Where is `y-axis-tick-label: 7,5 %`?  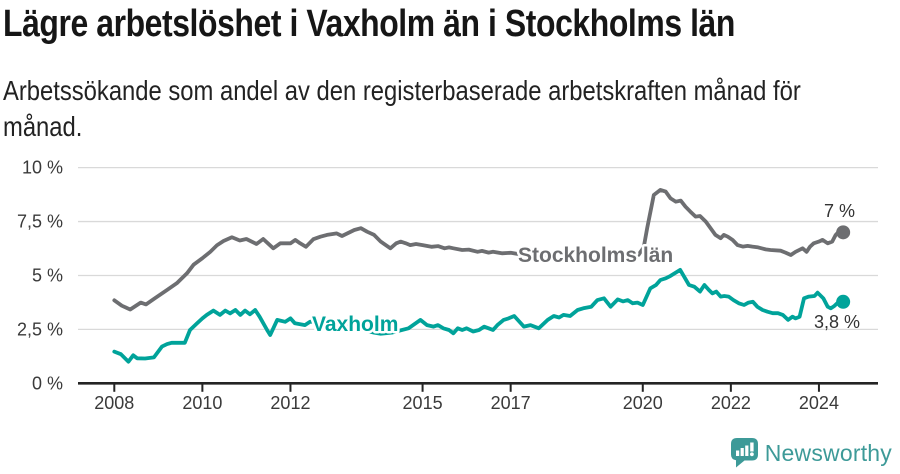 y-axis-tick-label: 7,5 % is located at coordinates (40, 222).